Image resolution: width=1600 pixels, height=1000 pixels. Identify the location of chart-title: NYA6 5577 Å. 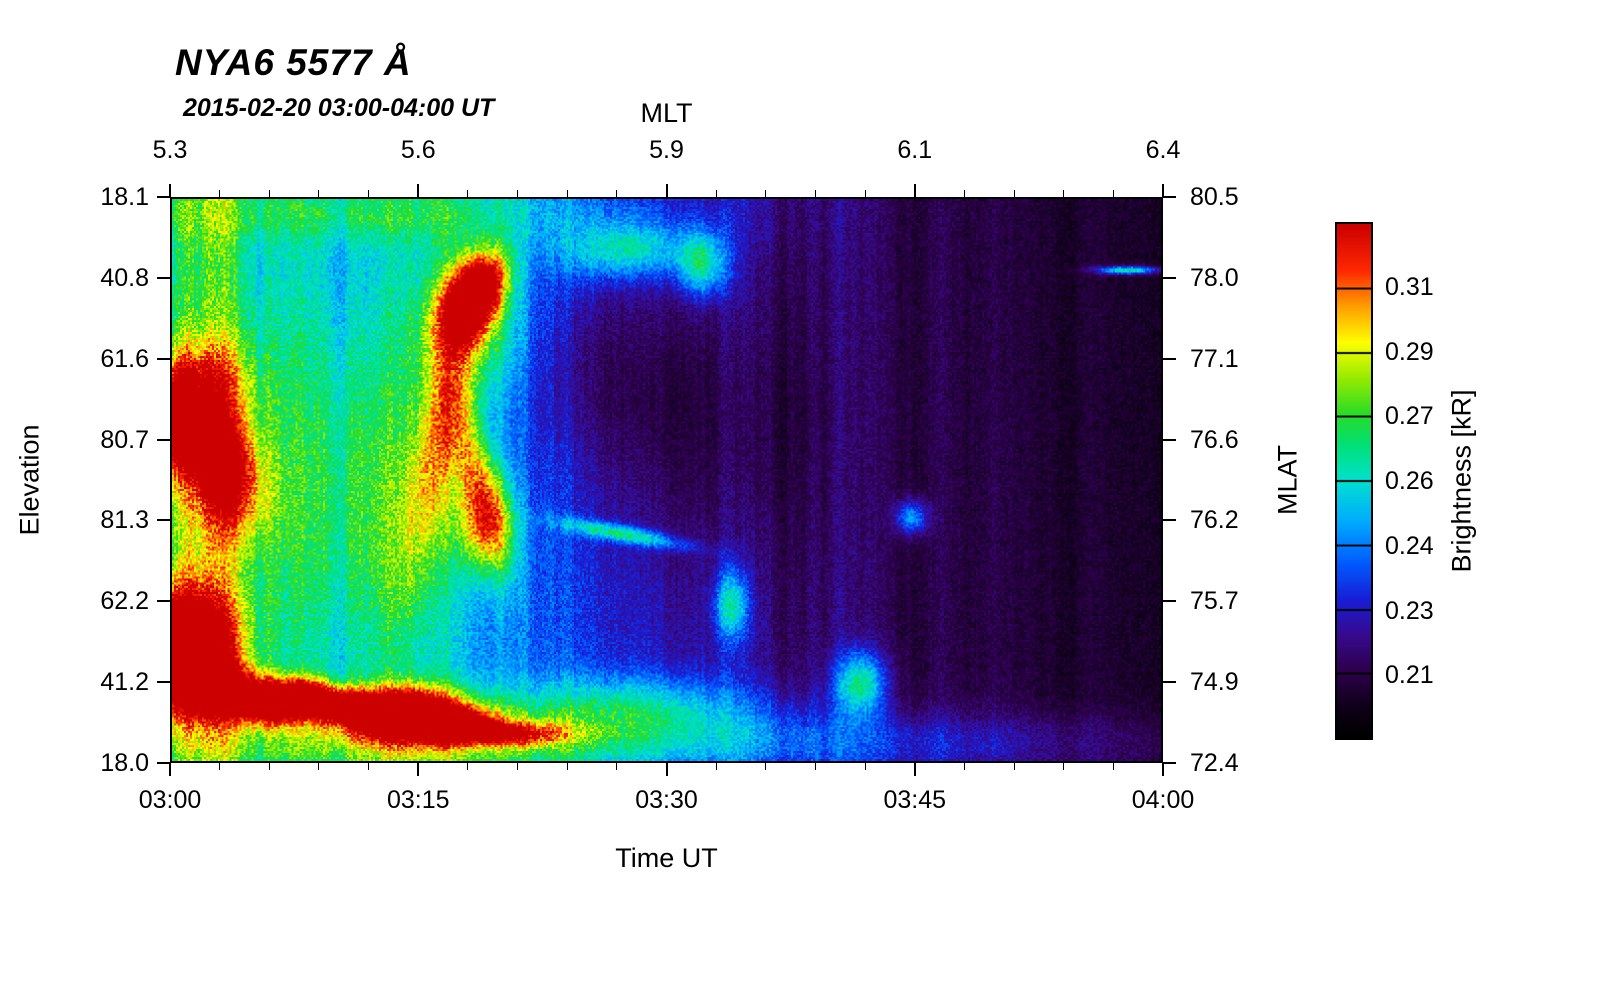
(293, 62).